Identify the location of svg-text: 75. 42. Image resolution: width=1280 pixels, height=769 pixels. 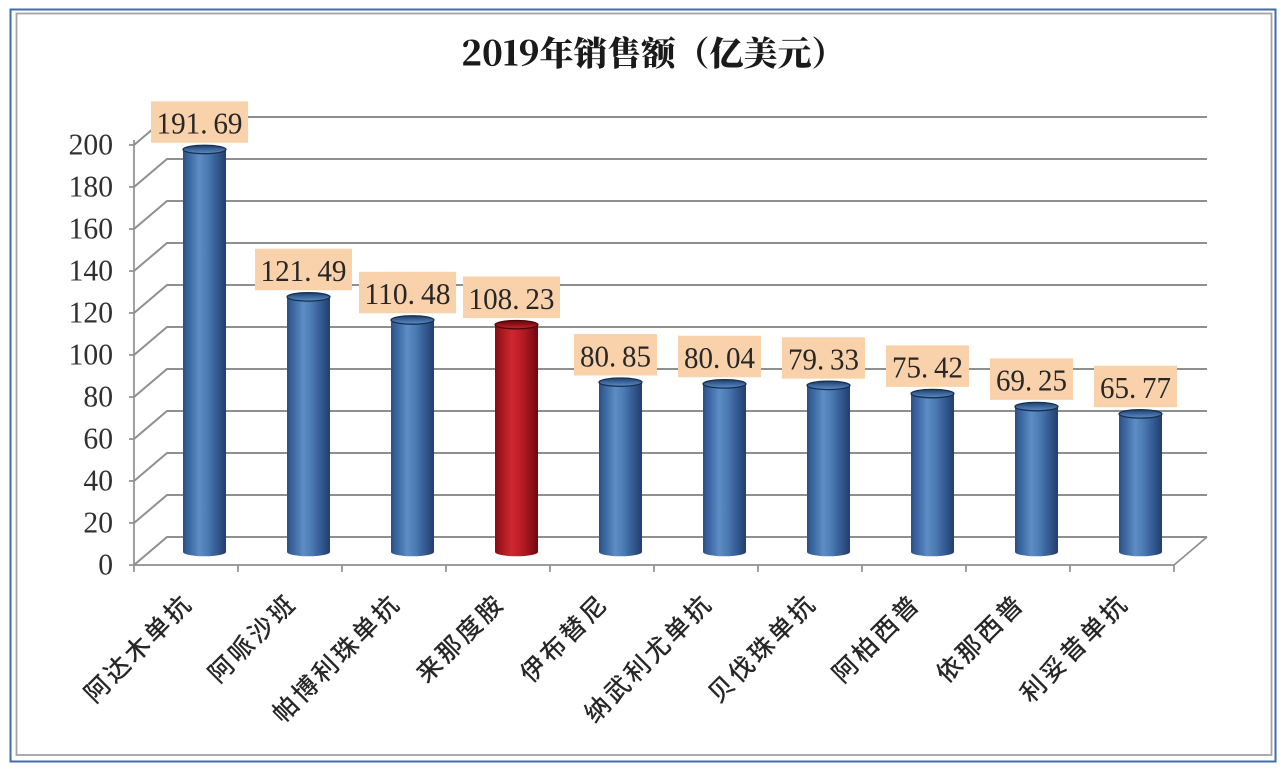
(927, 367).